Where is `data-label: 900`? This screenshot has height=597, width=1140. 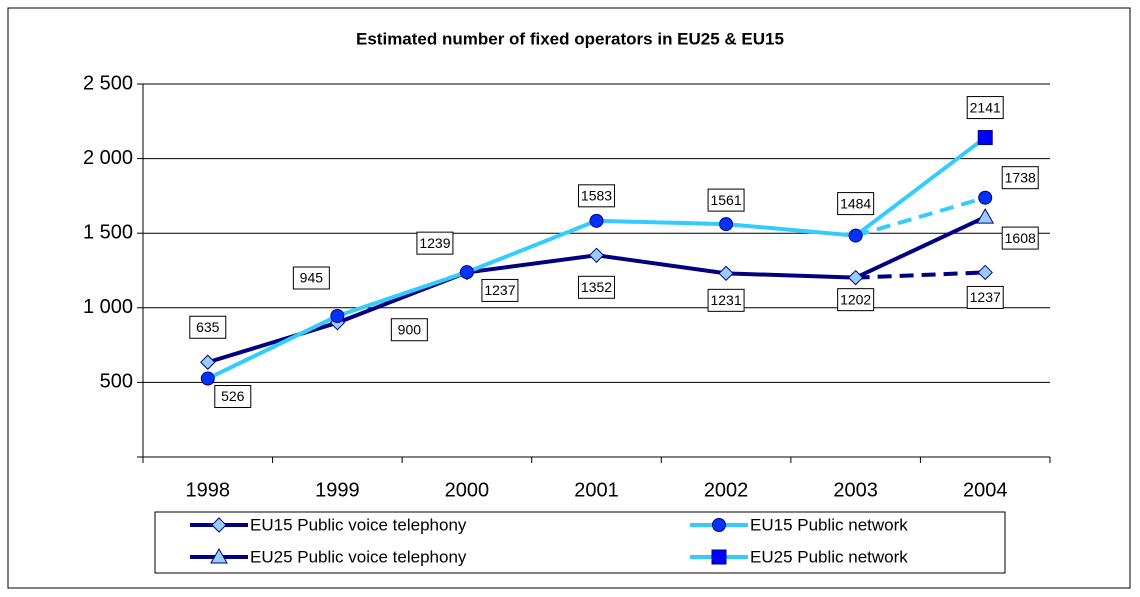 data-label: 900 is located at coordinates (410, 329).